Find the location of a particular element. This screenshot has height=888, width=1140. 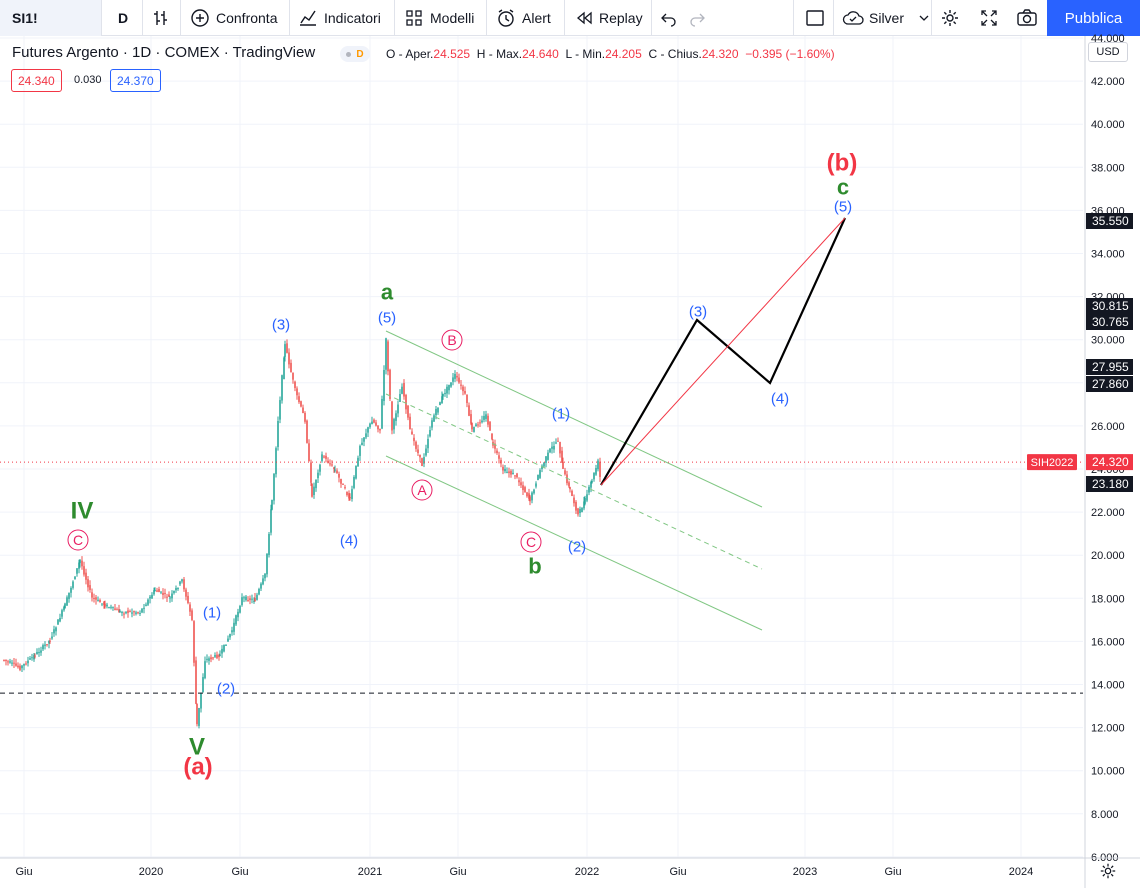

symbol-search-button: SI1! is located at coordinates (50, 18).